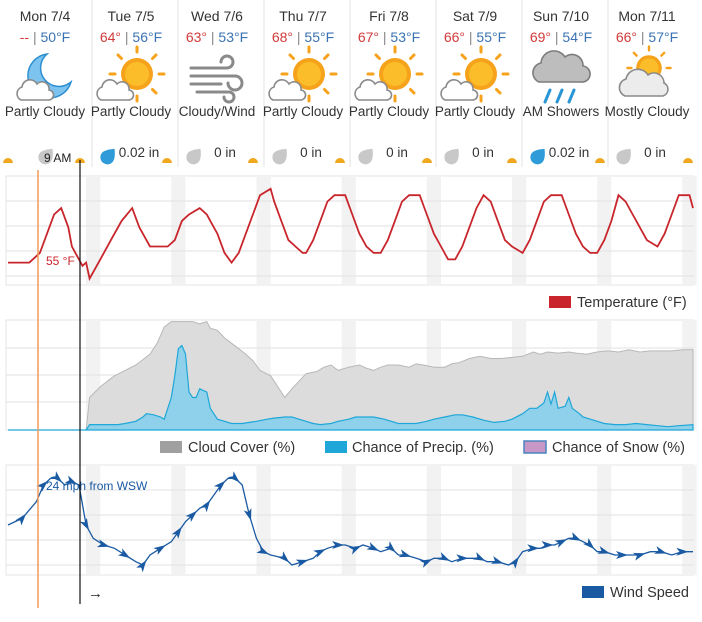 This screenshot has width=702, height=622. Describe the element at coordinates (217, 111) in the screenshot. I see `condition-text: Cloudy/Wind` at that location.